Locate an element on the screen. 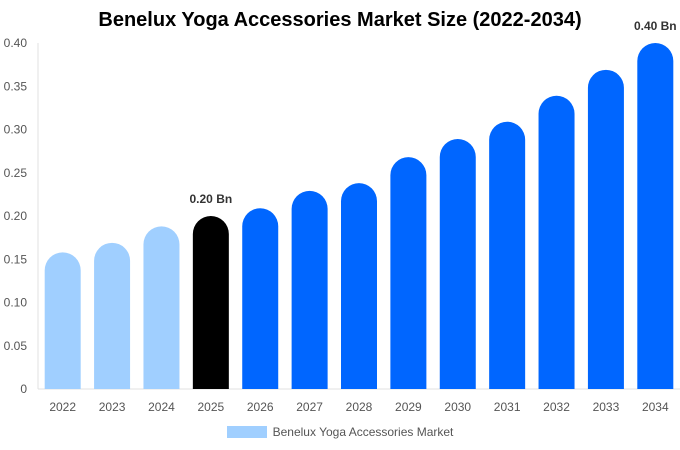  legend: Benelux Yoga Accessories Market is located at coordinates (340, 432).